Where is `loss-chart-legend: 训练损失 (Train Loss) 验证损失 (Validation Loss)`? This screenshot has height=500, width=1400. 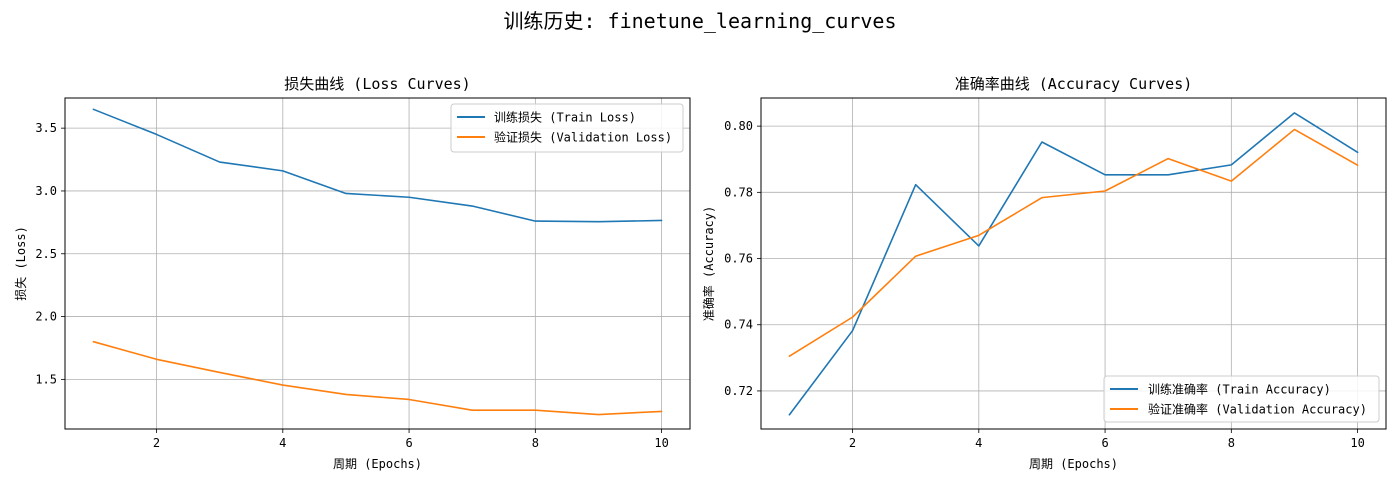
loss-chart-legend: 训练损失 (Train Loss) 验证损失 (Validation Loss) is located at coordinates (567, 128).